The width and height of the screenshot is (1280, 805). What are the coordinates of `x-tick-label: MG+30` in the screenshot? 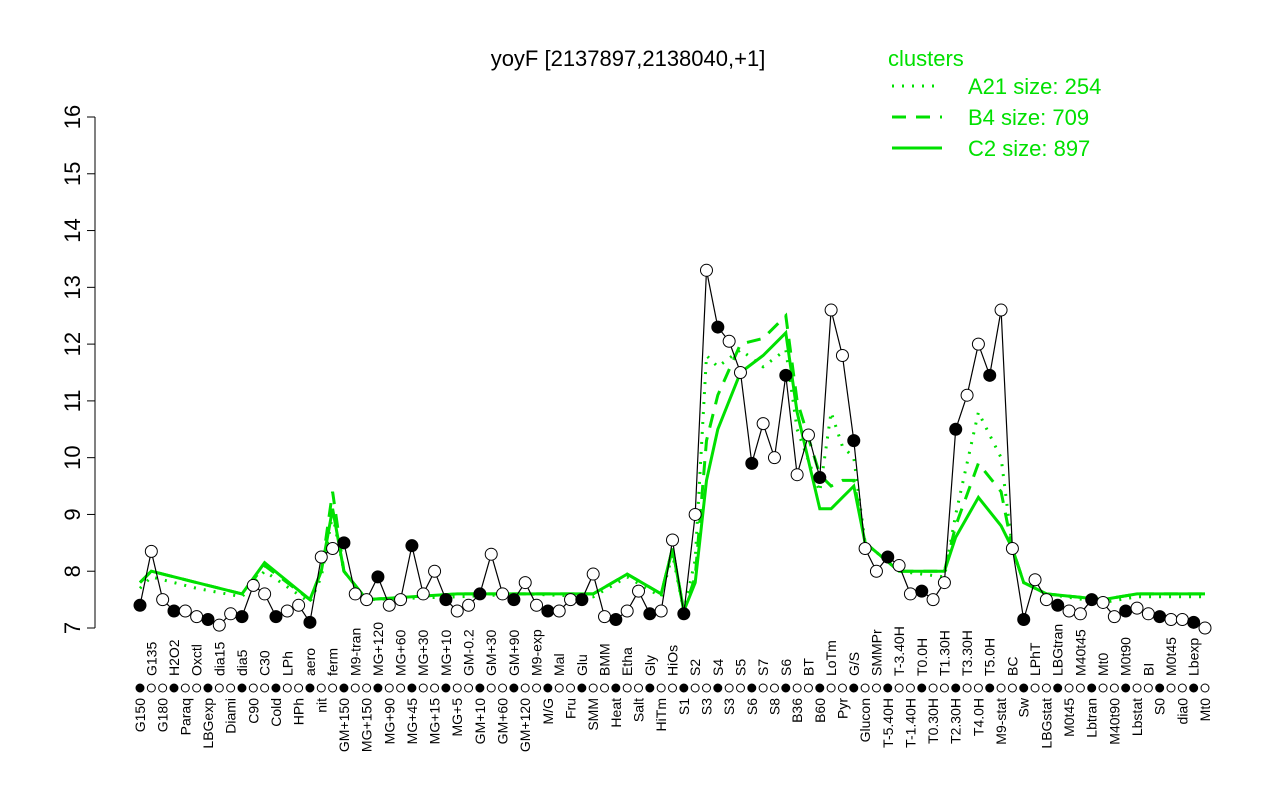 It's located at (423, 652).